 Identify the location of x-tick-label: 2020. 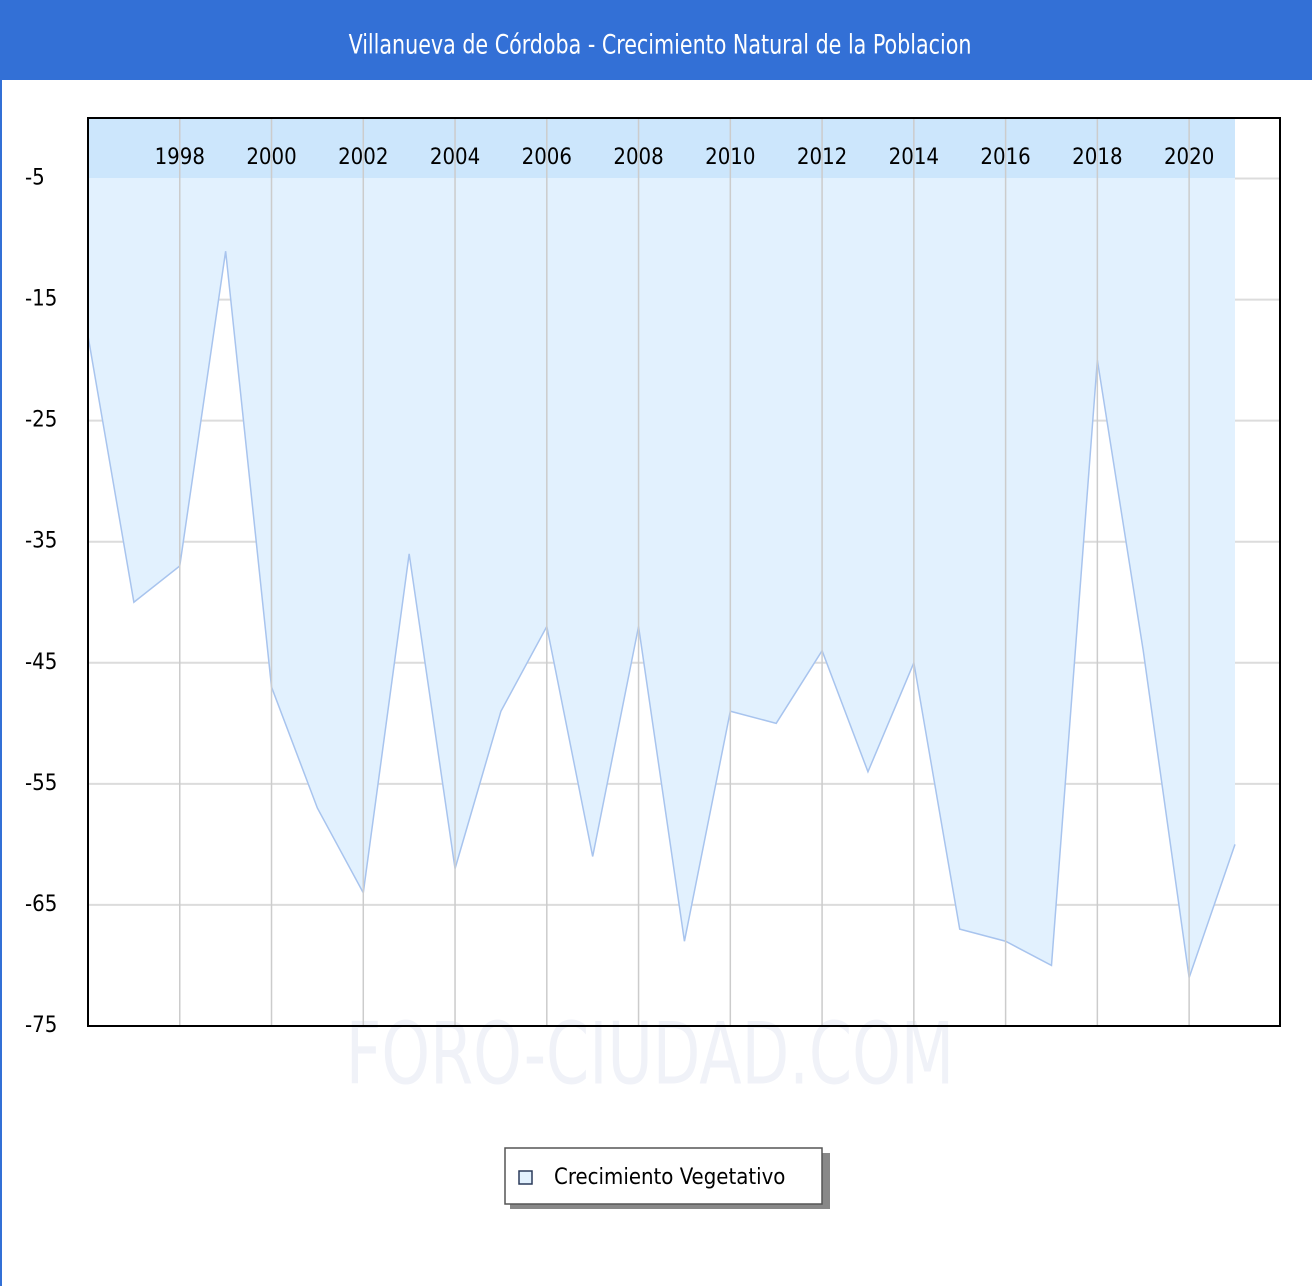
(1189, 157).